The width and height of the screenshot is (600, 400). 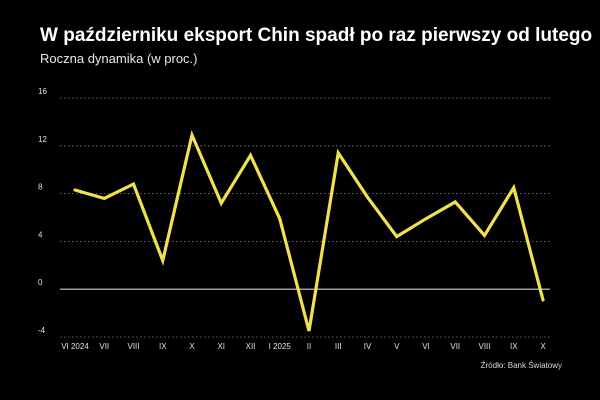 What do you see at coordinates (426, 346) in the screenshot?
I see `x-tick-label-12: VI` at bounding box center [426, 346].